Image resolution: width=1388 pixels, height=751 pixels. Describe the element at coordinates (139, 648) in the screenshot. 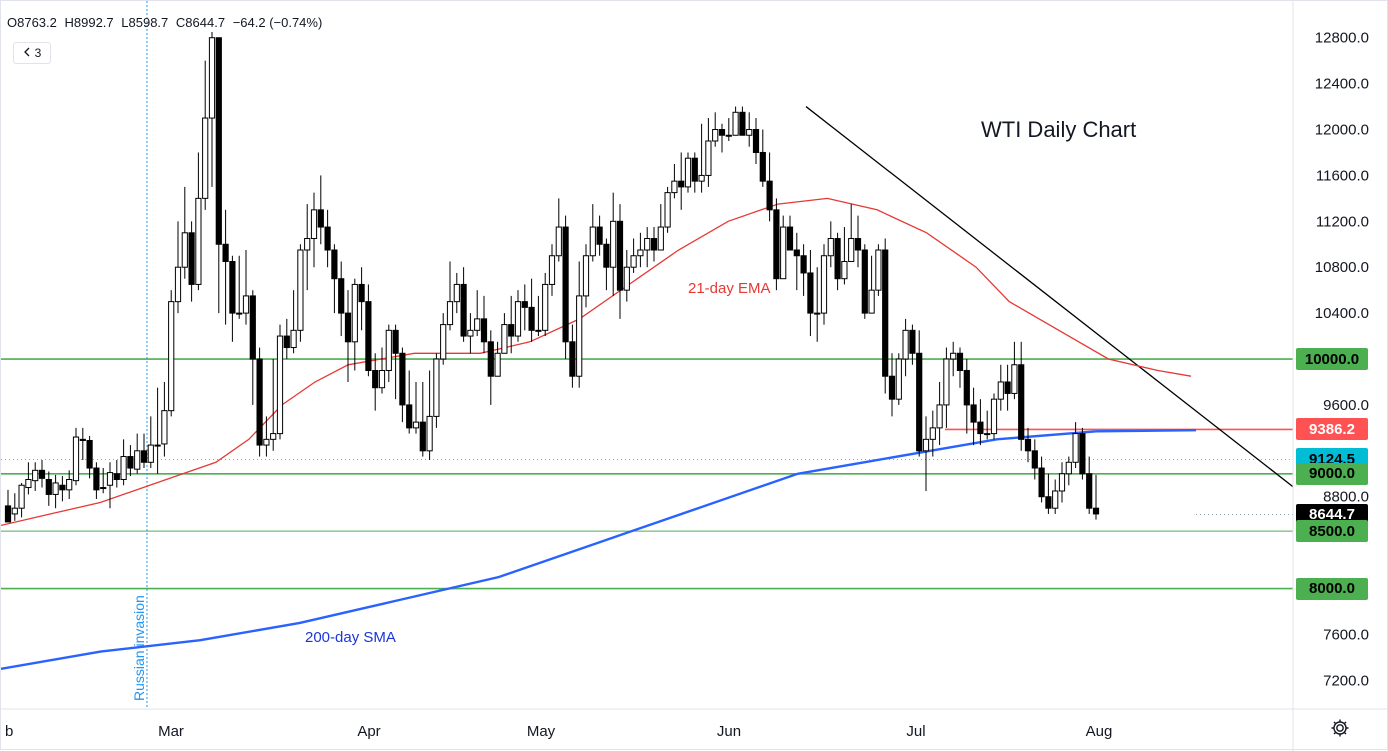

I see `event-label: Russian invasion` at that location.